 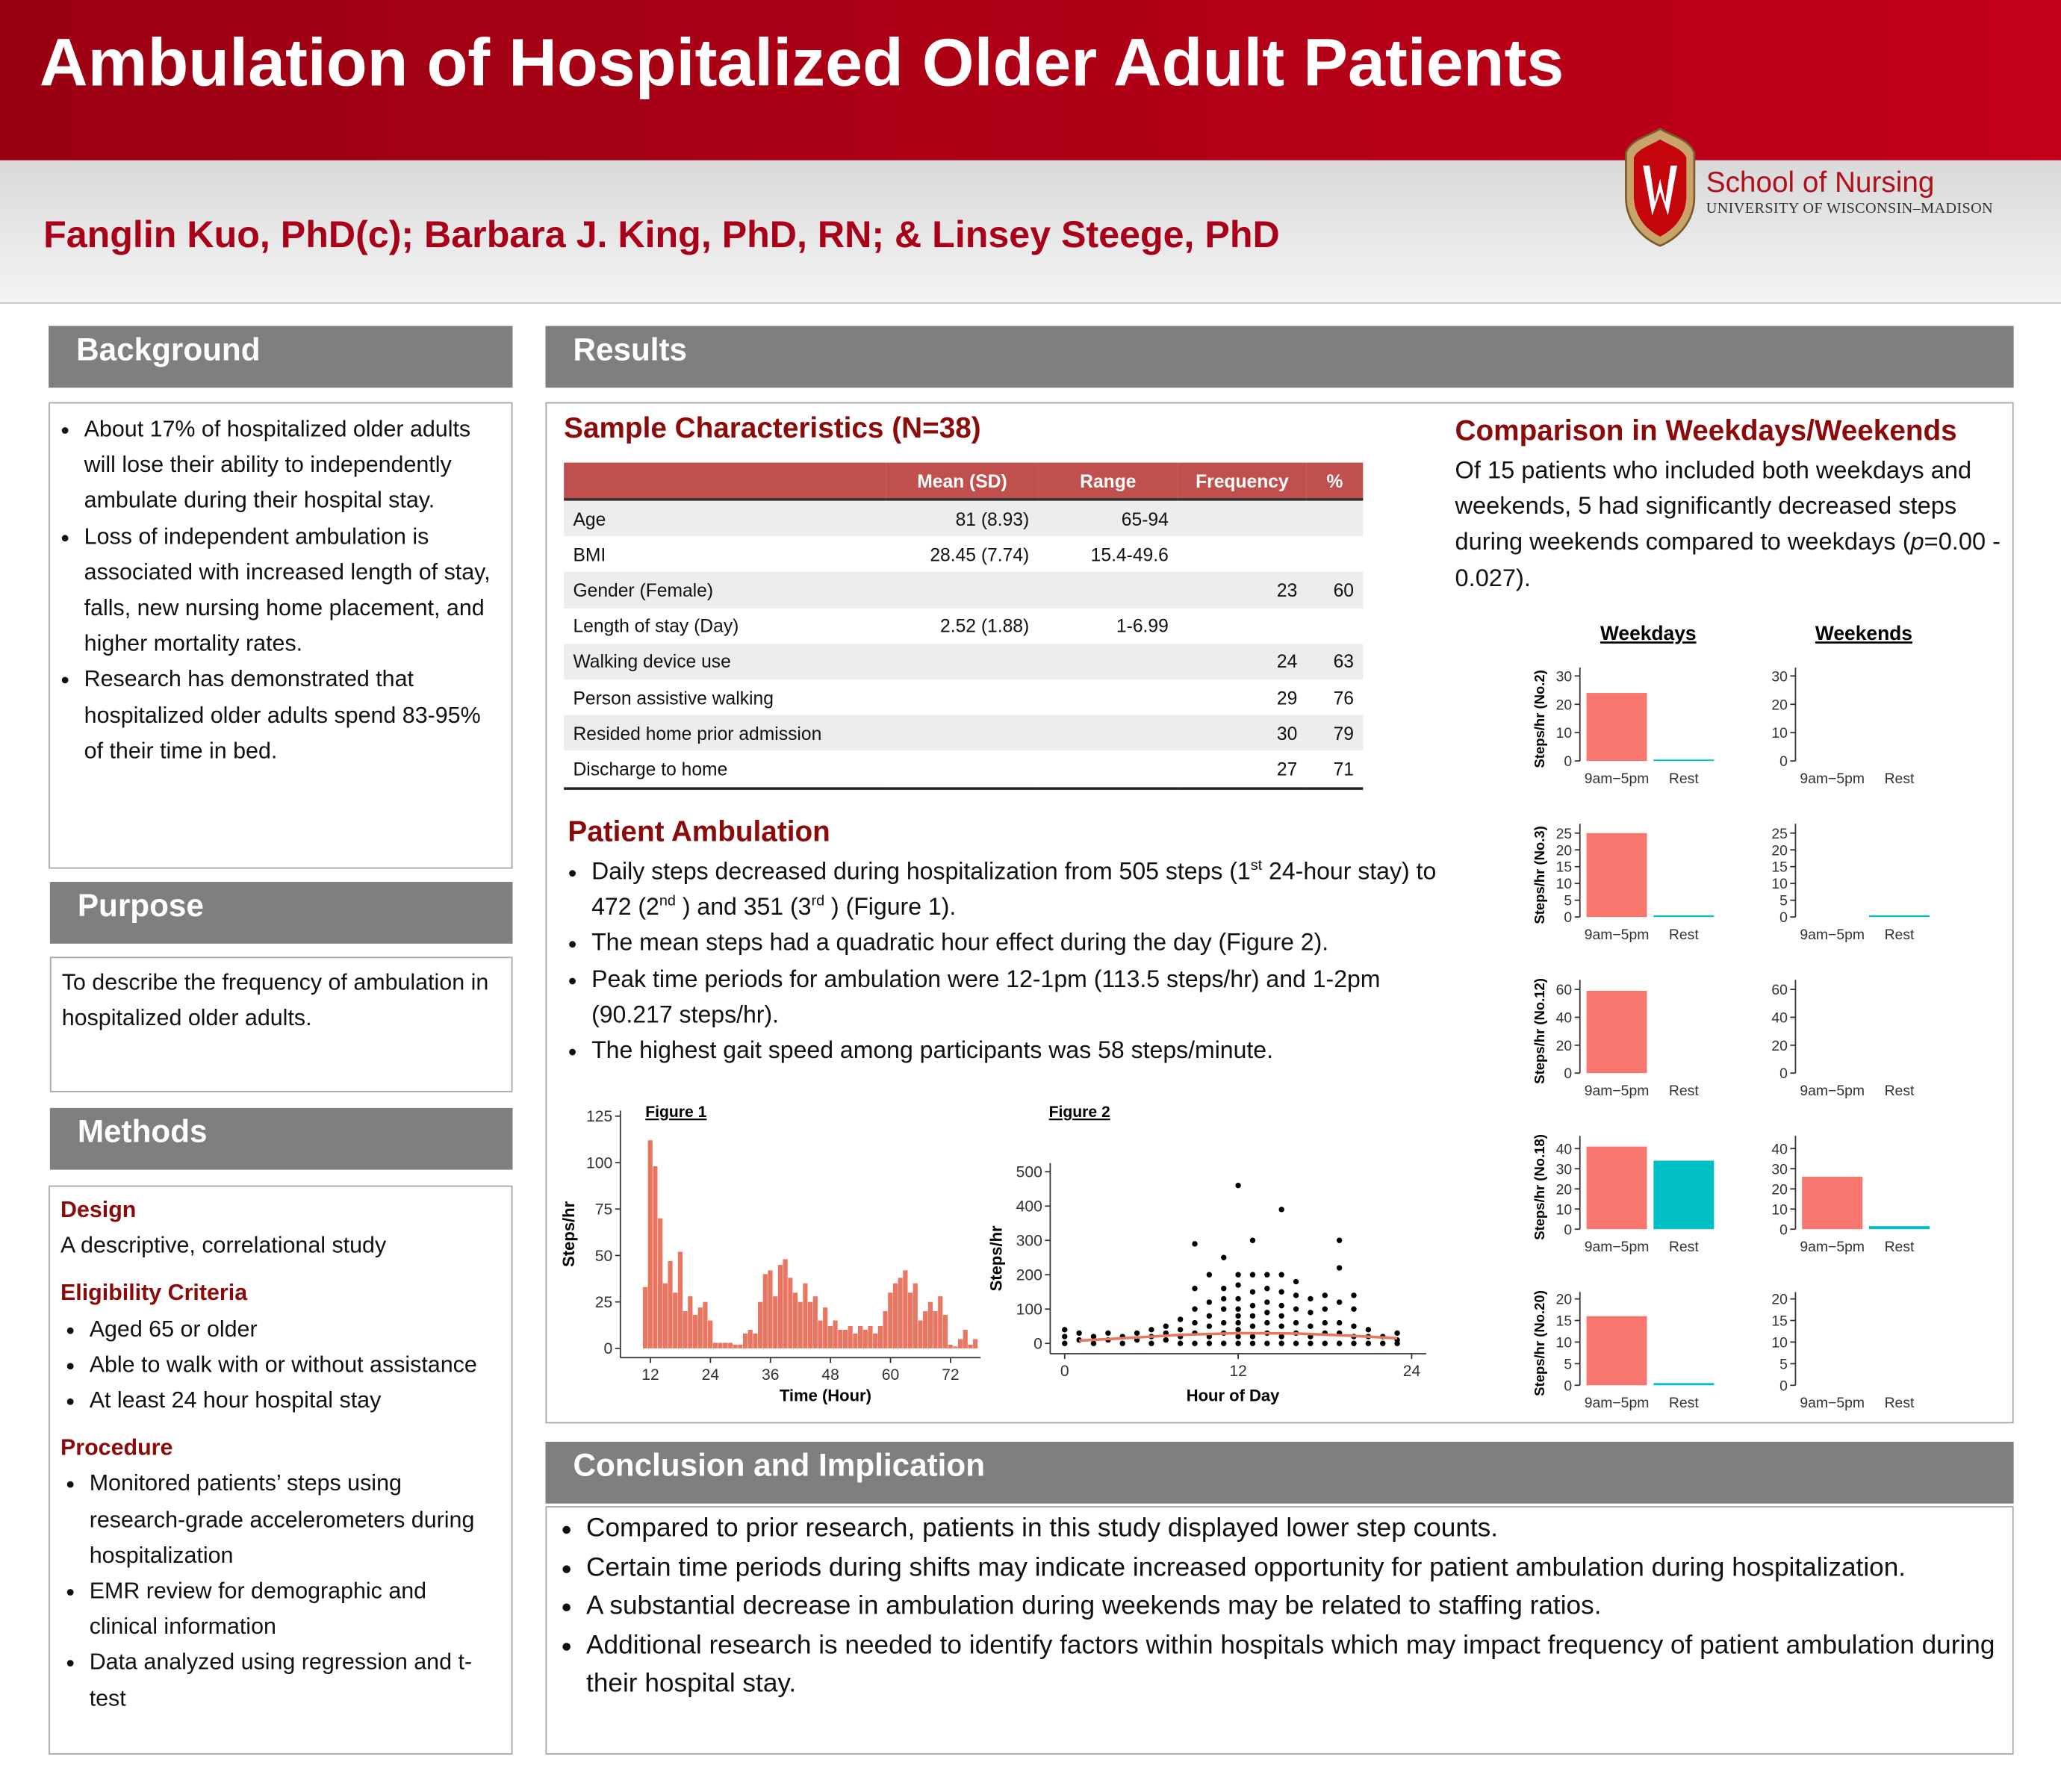 What do you see at coordinates (603, 1256) in the screenshot?
I see `y-tick-label: 50` at bounding box center [603, 1256].